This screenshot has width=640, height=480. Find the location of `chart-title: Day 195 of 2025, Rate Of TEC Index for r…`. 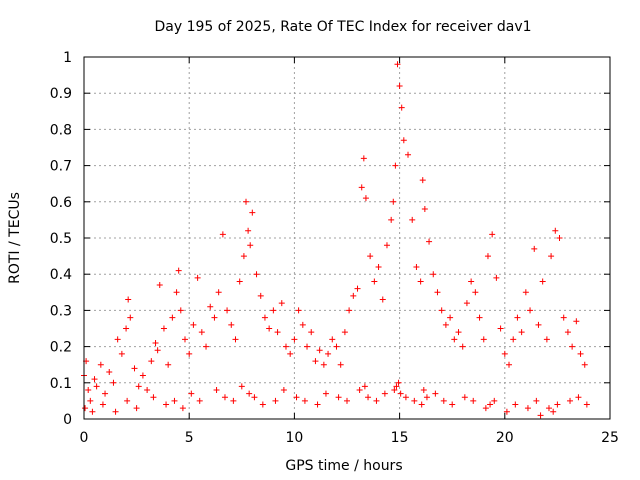

chart-title: Day 195 of 2025, Rate Of TEC Index for r… is located at coordinates (342, 27).